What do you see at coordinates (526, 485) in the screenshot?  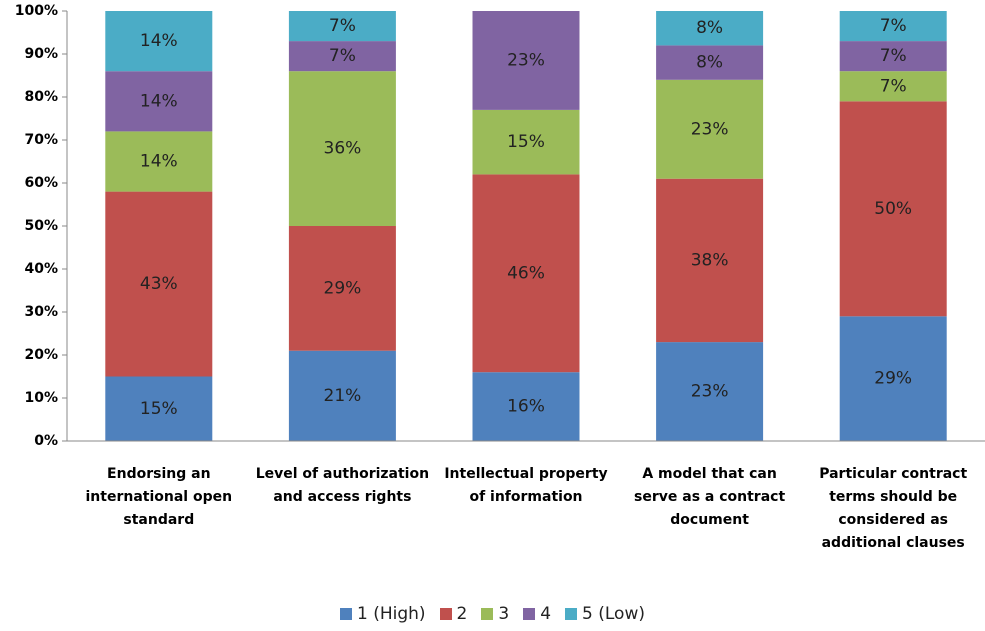 I see `x-tick-label: Intellectual property of information` at bounding box center [526, 485].